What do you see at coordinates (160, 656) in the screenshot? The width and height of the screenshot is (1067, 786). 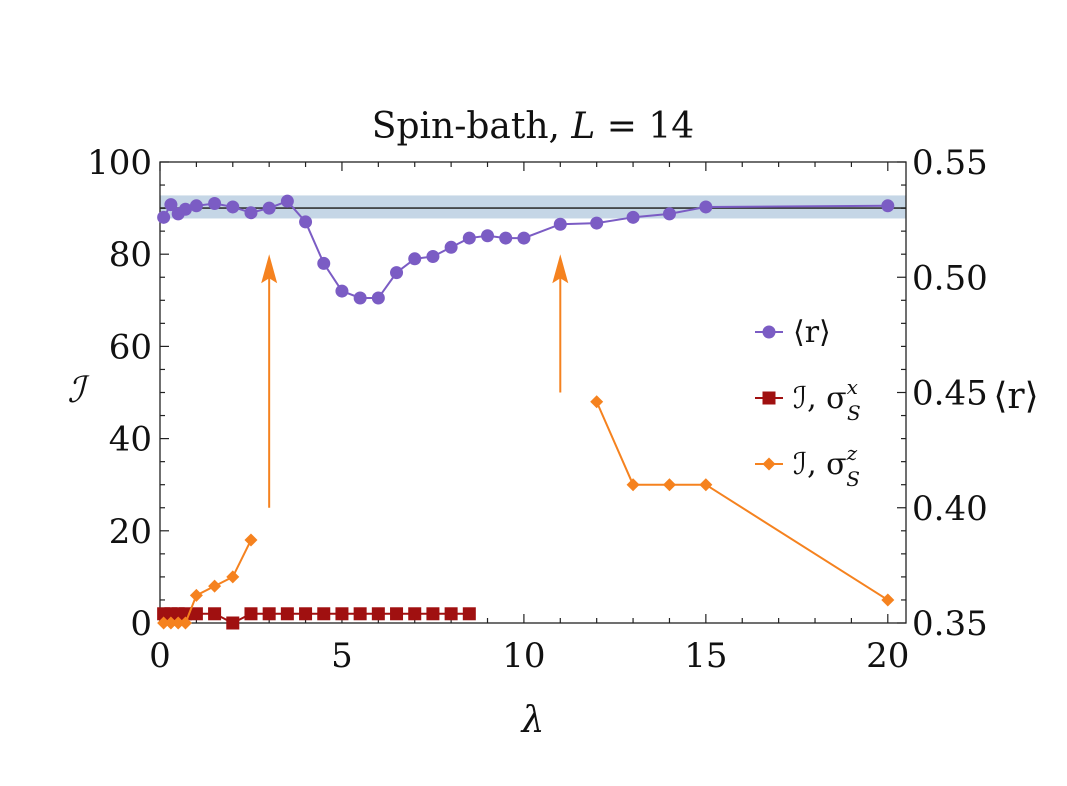 I see `x-tick-label: 0` at bounding box center [160, 656].